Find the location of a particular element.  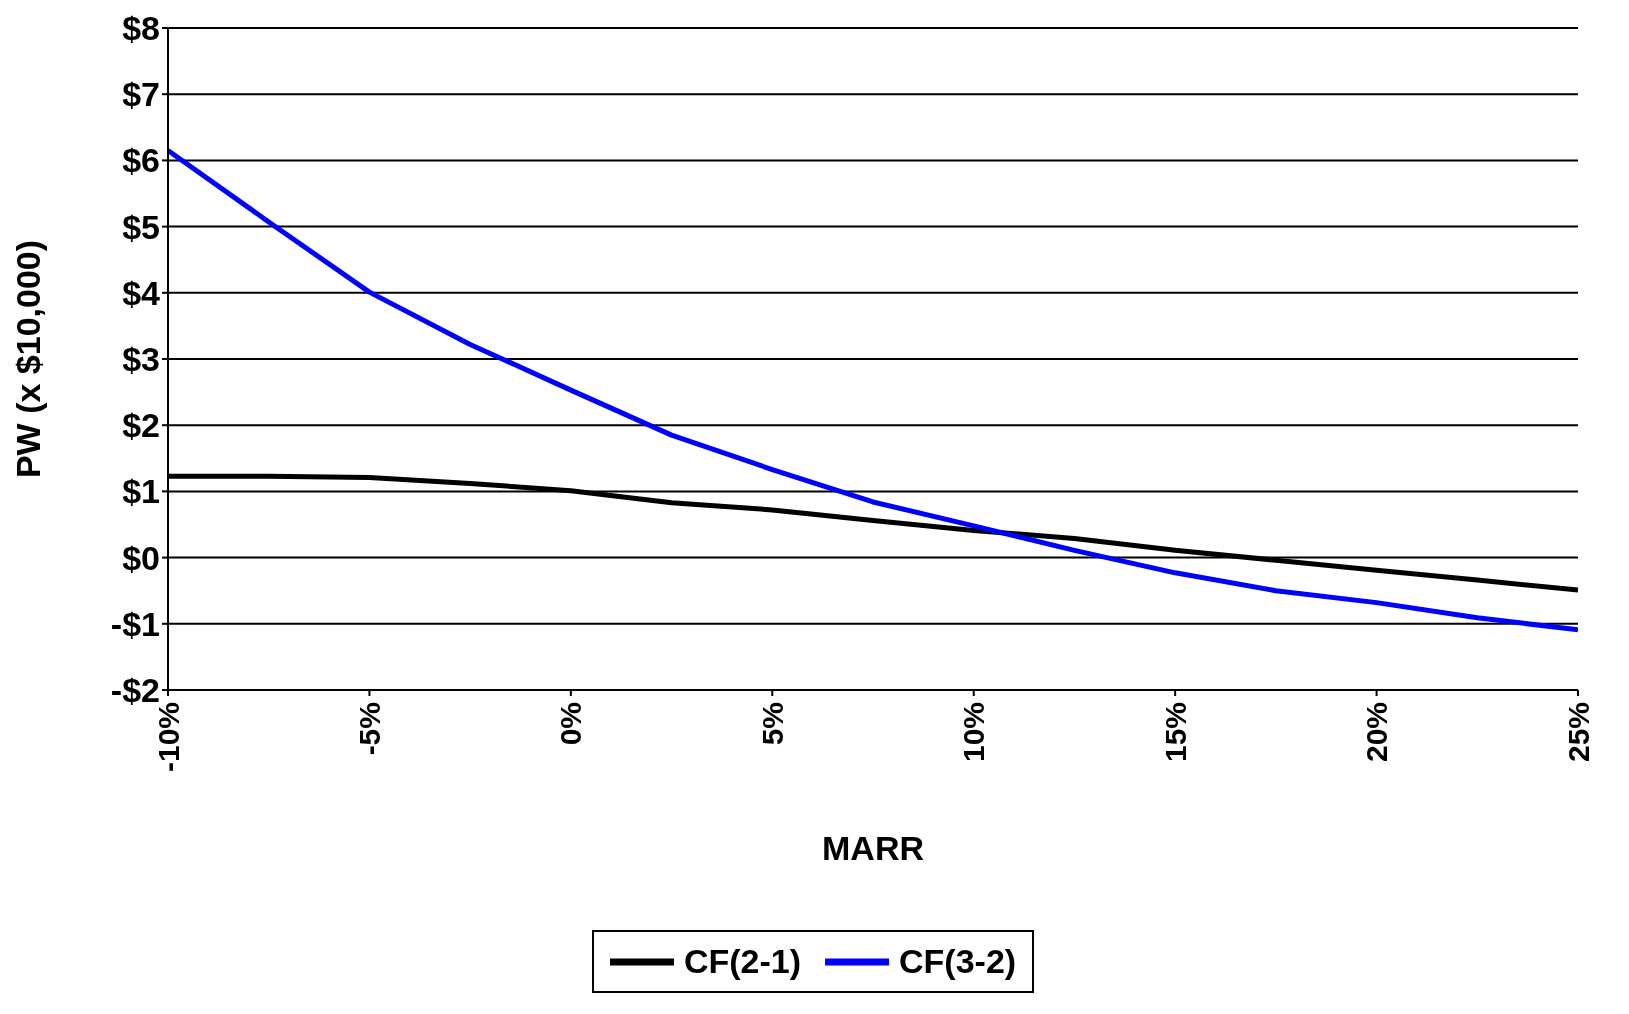

x-tick-label: 5% is located at coordinates (772, 724).